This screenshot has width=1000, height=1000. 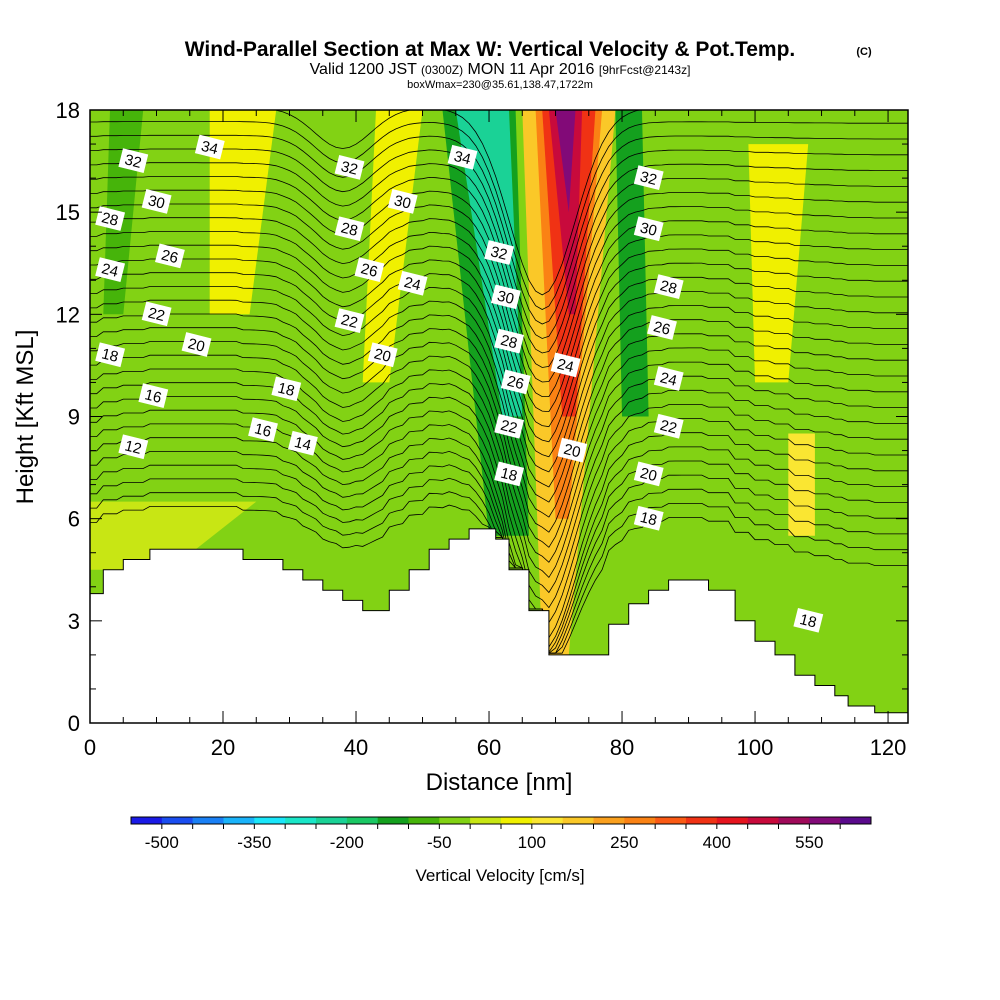 What do you see at coordinates (68, 110) in the screenshot?
I see `y-tick-label: 18` at bounding box center [68, 110].